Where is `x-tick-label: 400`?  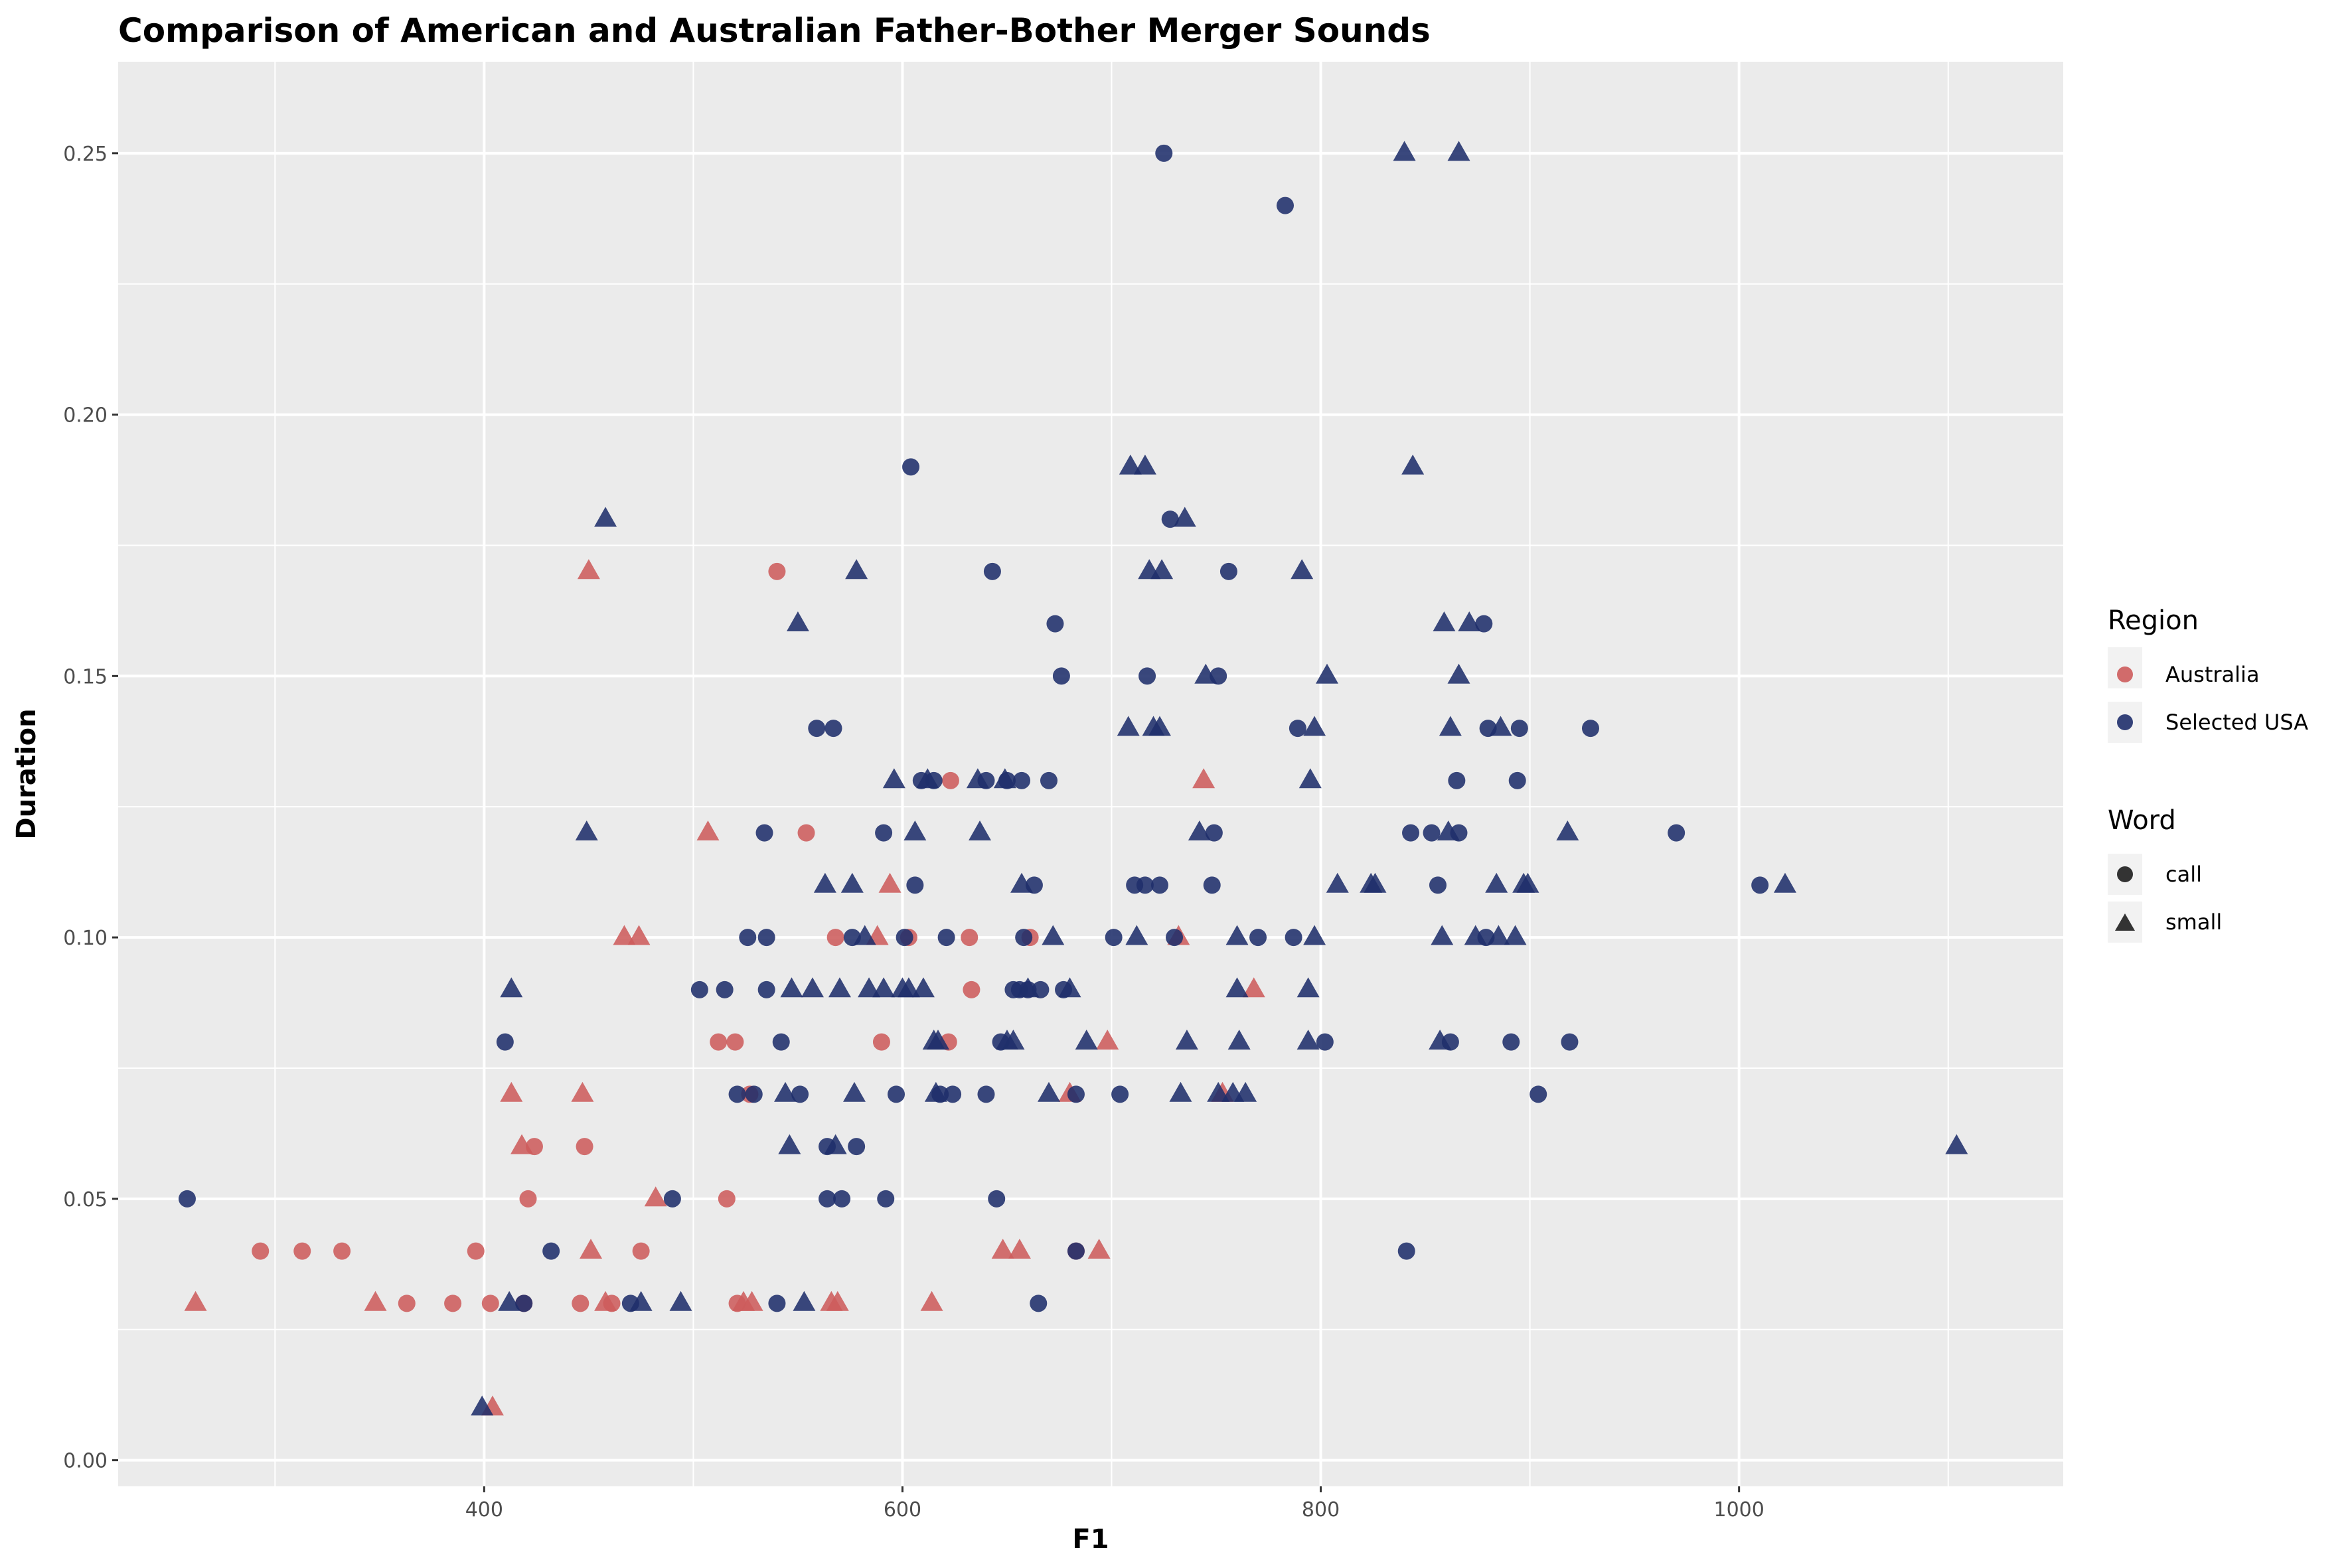
x-tick-label: 400 is located at coordinates (484, 1510).